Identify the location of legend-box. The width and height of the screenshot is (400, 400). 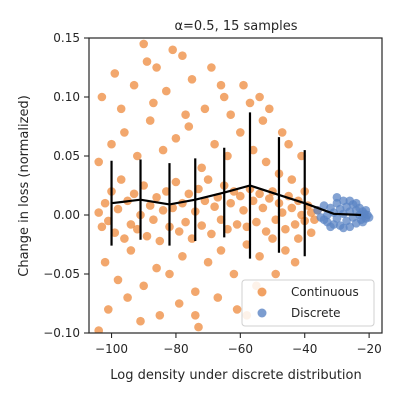
(308, 303).